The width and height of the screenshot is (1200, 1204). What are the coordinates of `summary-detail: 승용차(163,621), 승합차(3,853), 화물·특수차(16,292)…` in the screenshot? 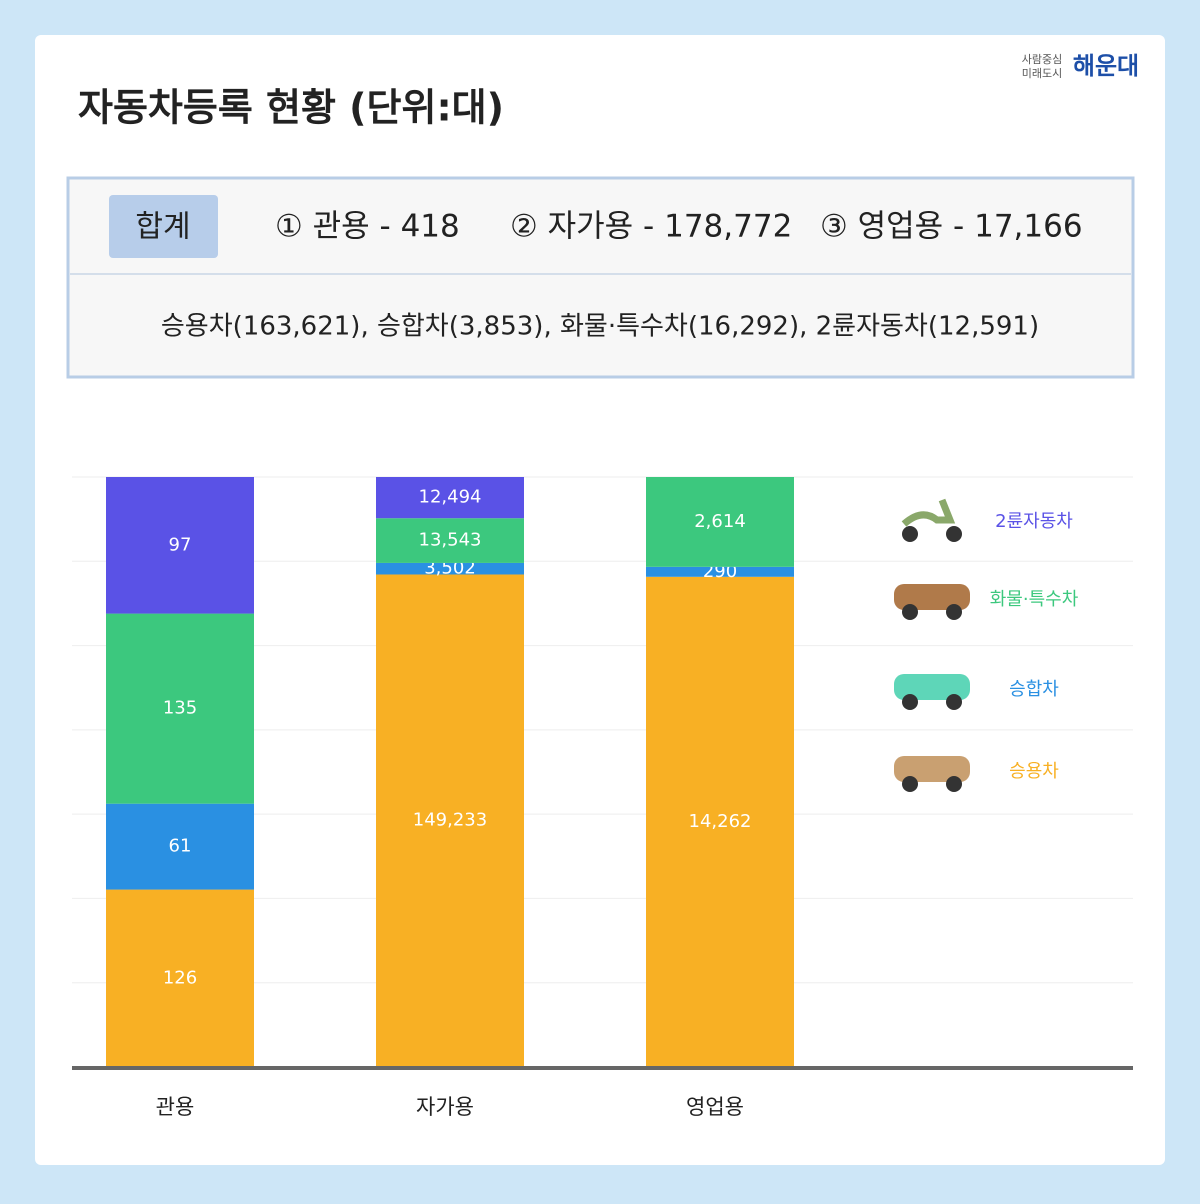 It's located at (600, 327).